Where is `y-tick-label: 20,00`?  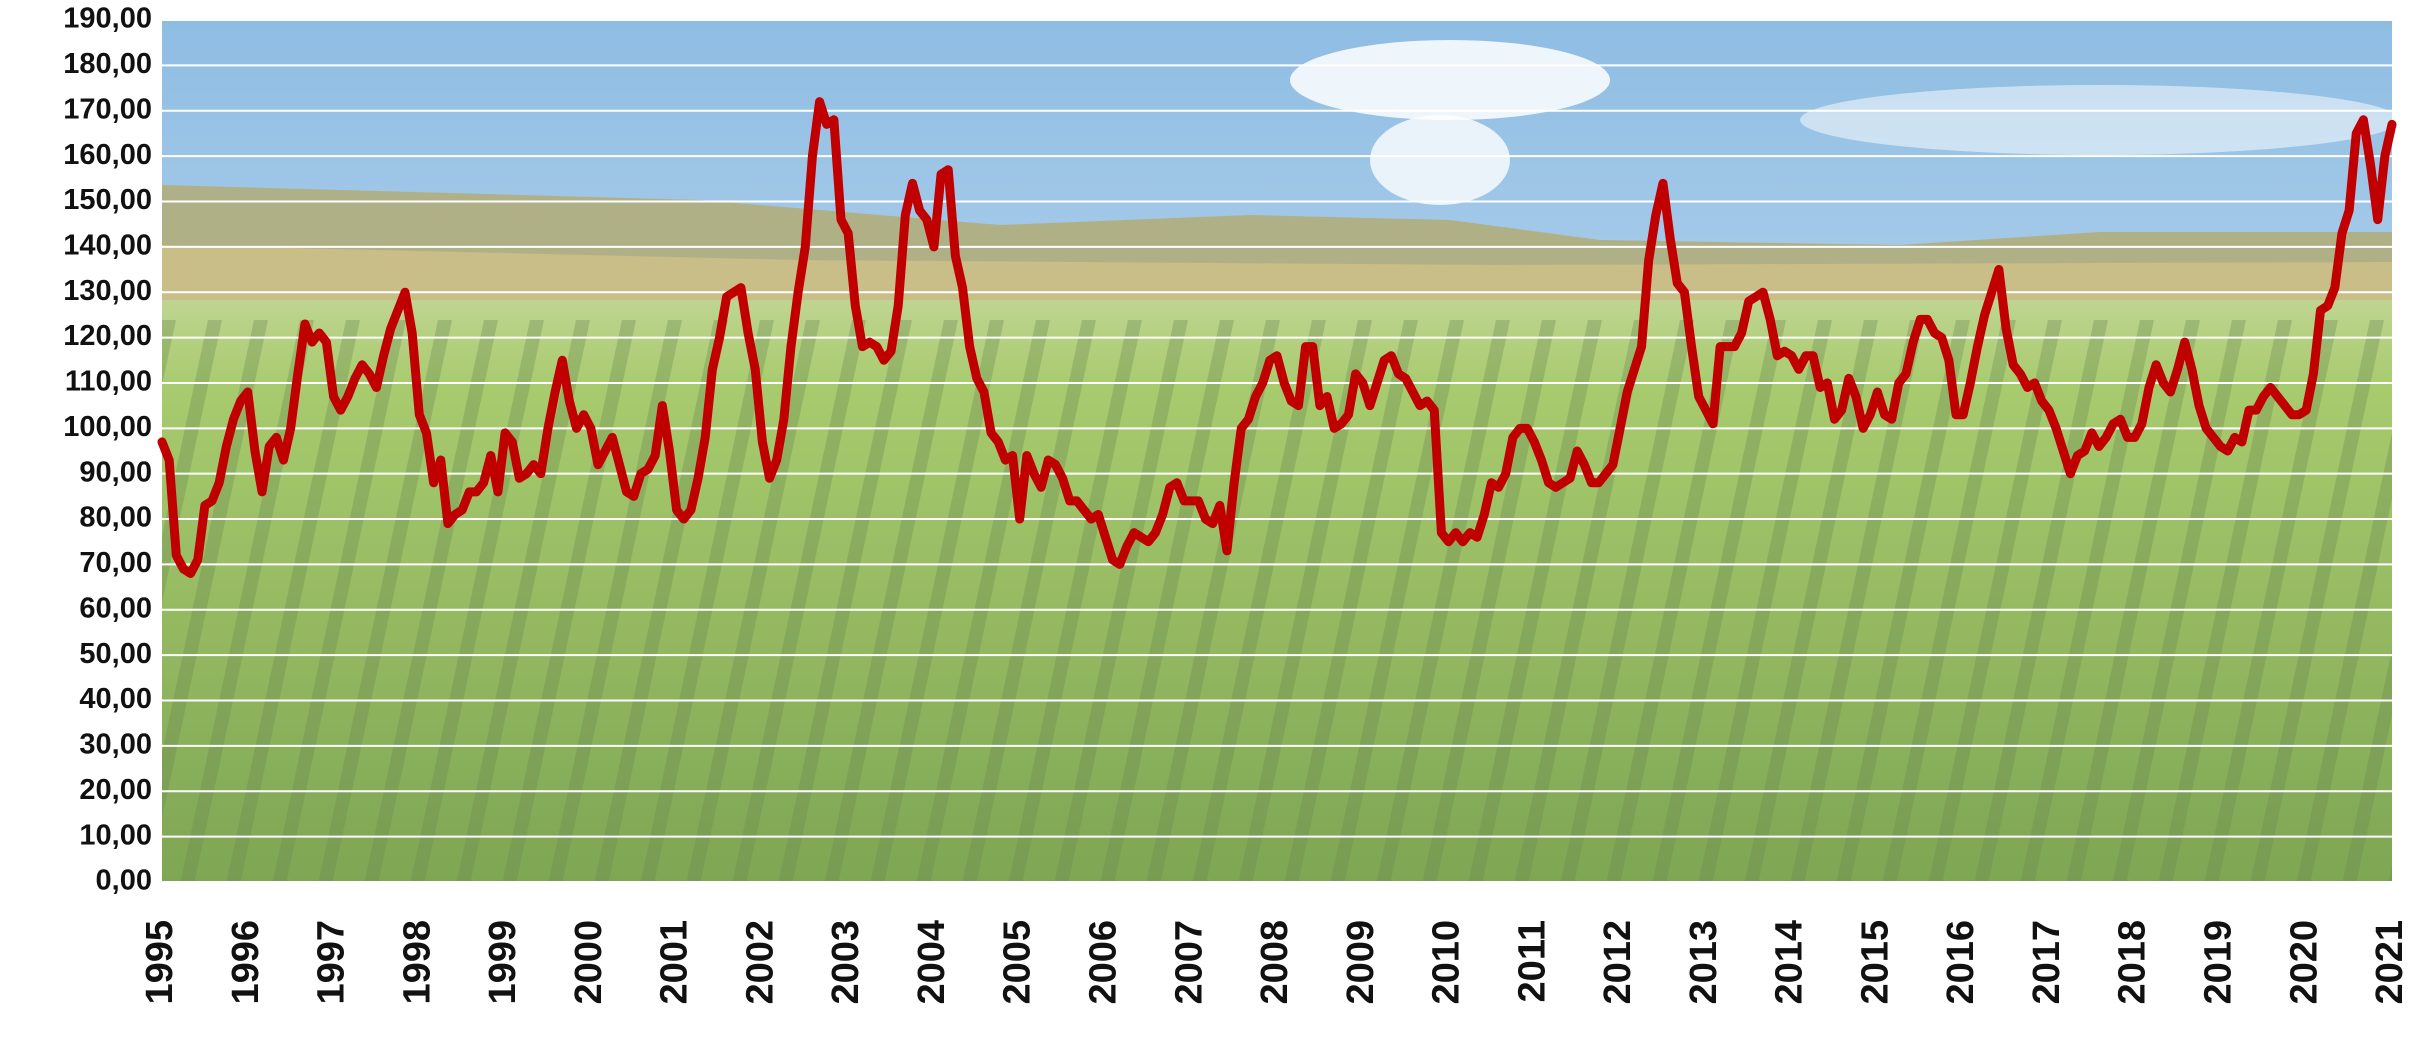
y-tick-label: 20,00 is located at coordinates (115, 790).